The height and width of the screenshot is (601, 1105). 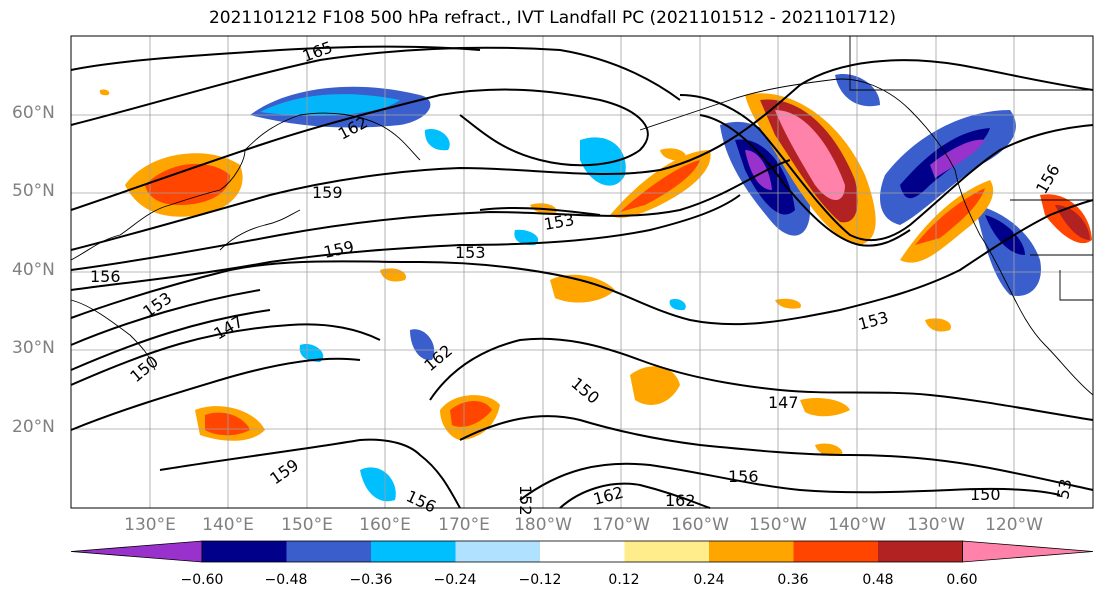 I want to click on longitude-label: 170°W, so click(x=621, y=525).